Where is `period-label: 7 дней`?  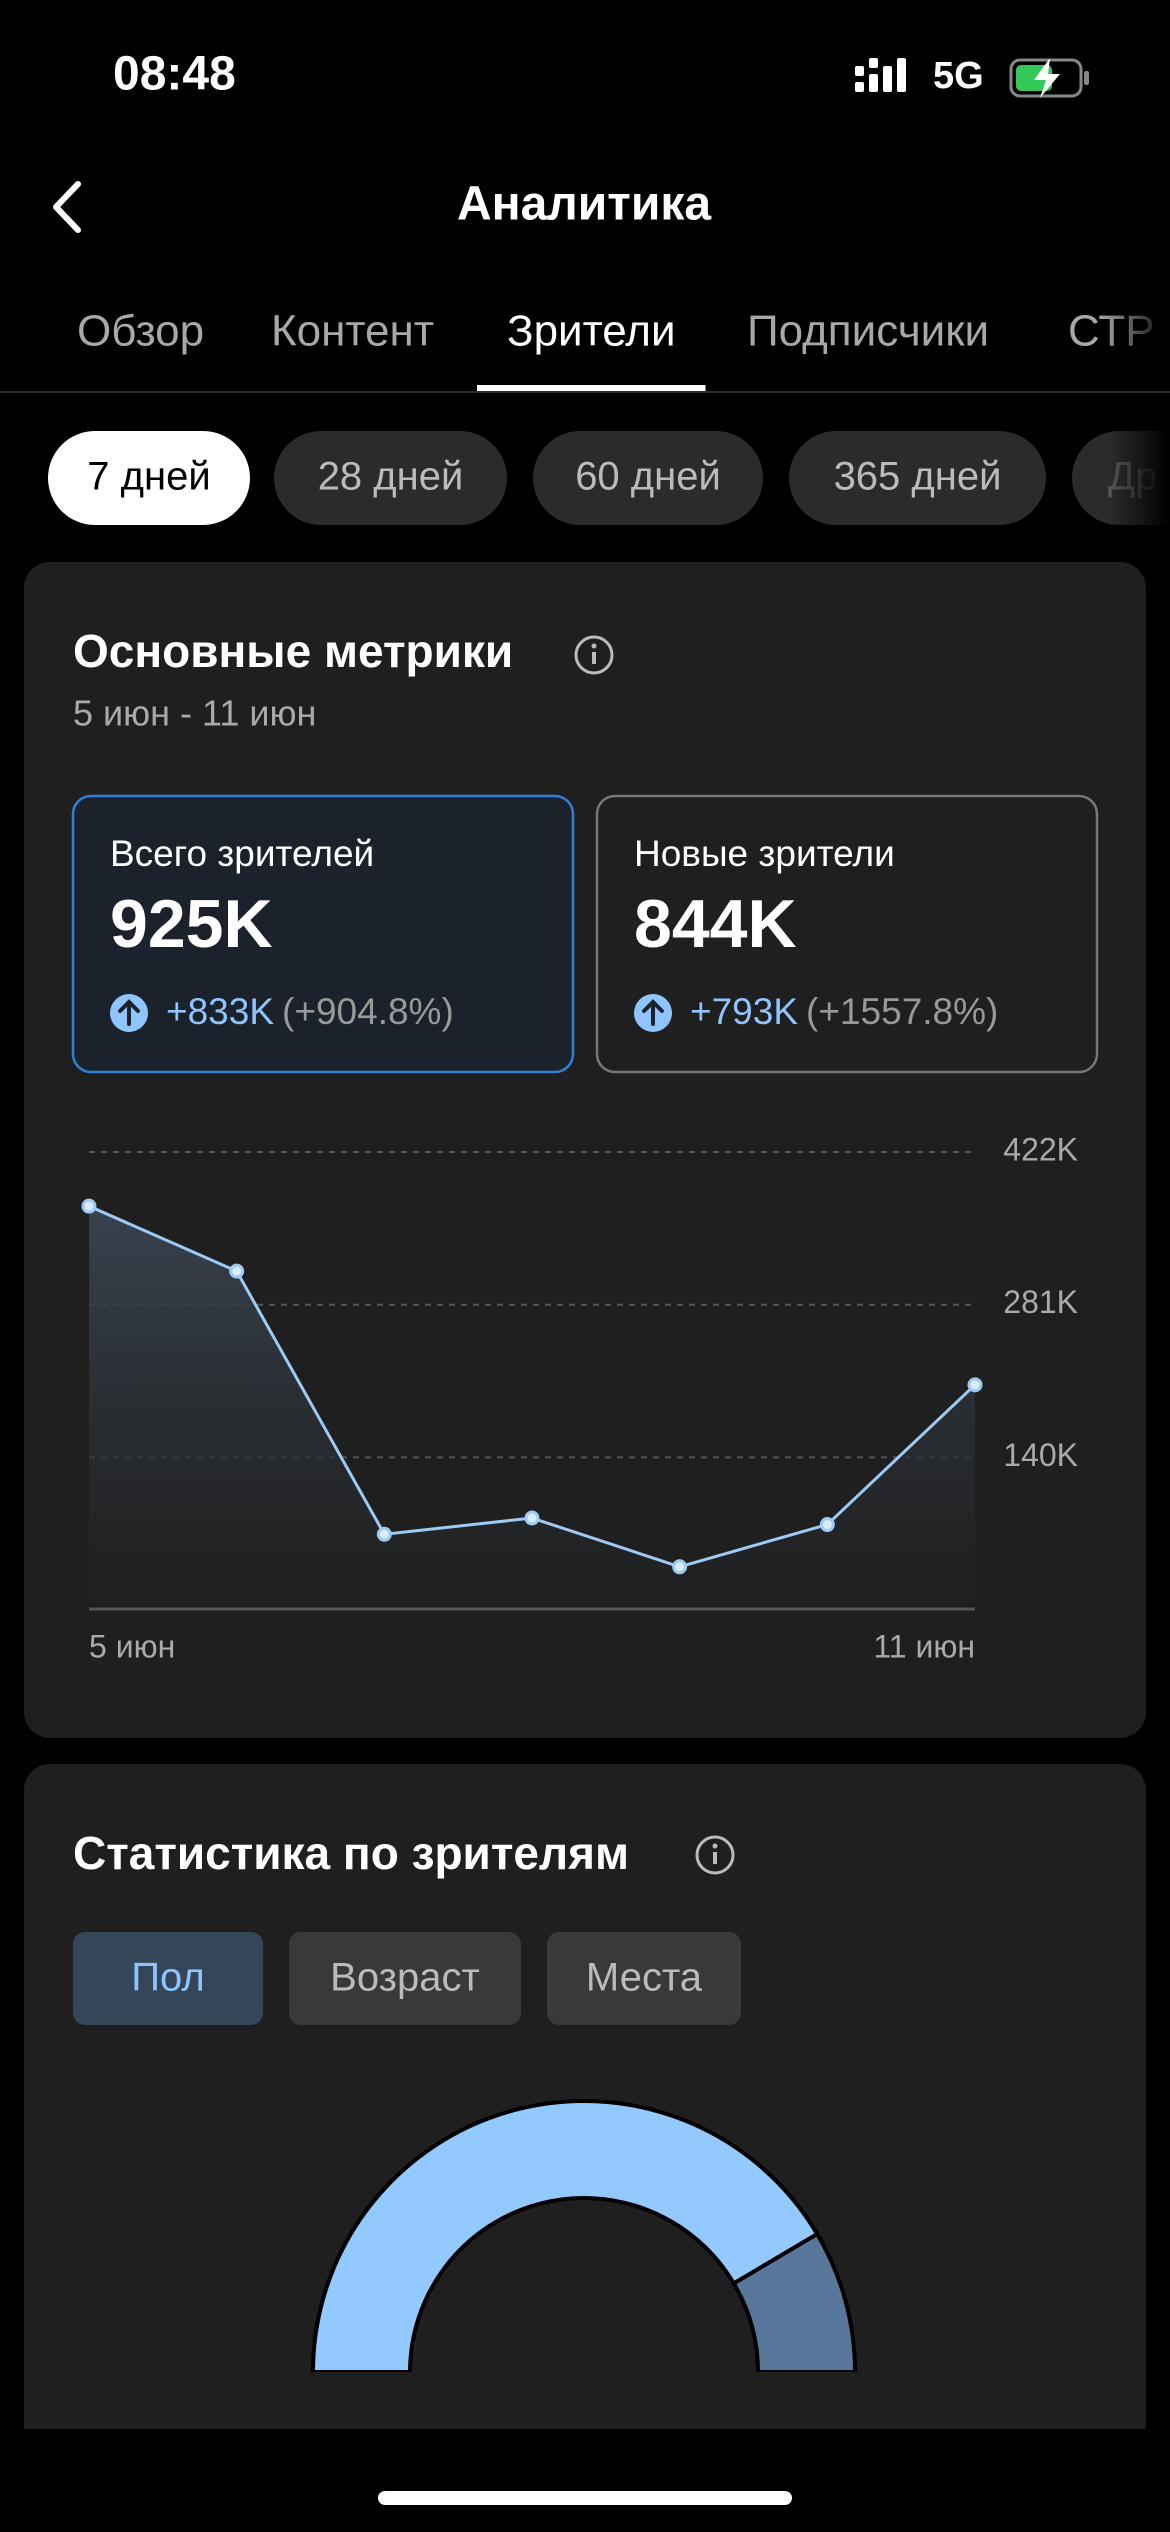 period-label: 7 дней is located at coordinates (148, 477).